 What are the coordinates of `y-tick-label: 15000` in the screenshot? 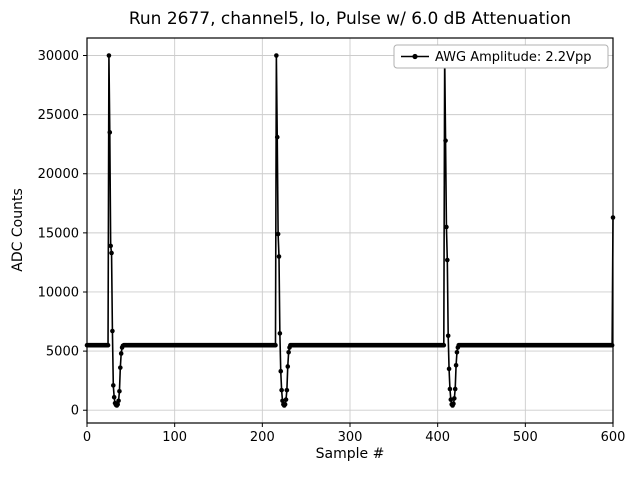 It's located at (58, 233).